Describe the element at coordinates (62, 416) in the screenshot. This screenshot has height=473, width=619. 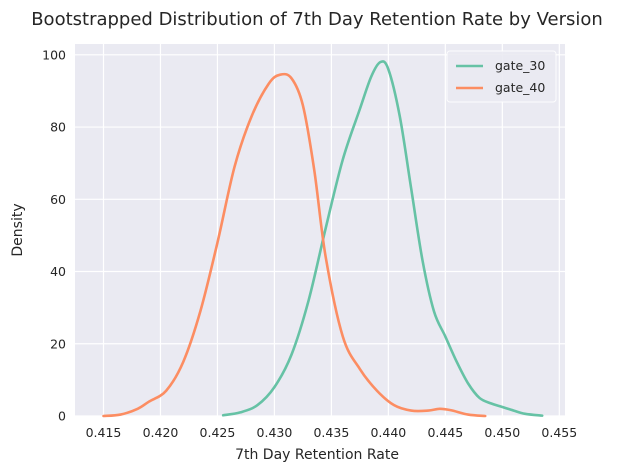
I see `y-tick-label: 0` at that location.